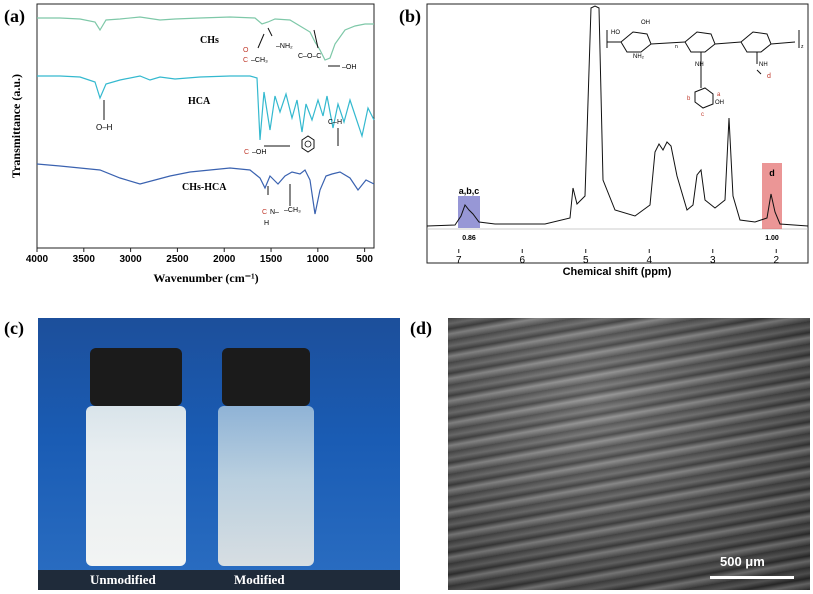  What do you see at coordinates (364, 259) in the screenshot?
I see `ftir-x-tick-label: 500` at bounding box center [364, 259].